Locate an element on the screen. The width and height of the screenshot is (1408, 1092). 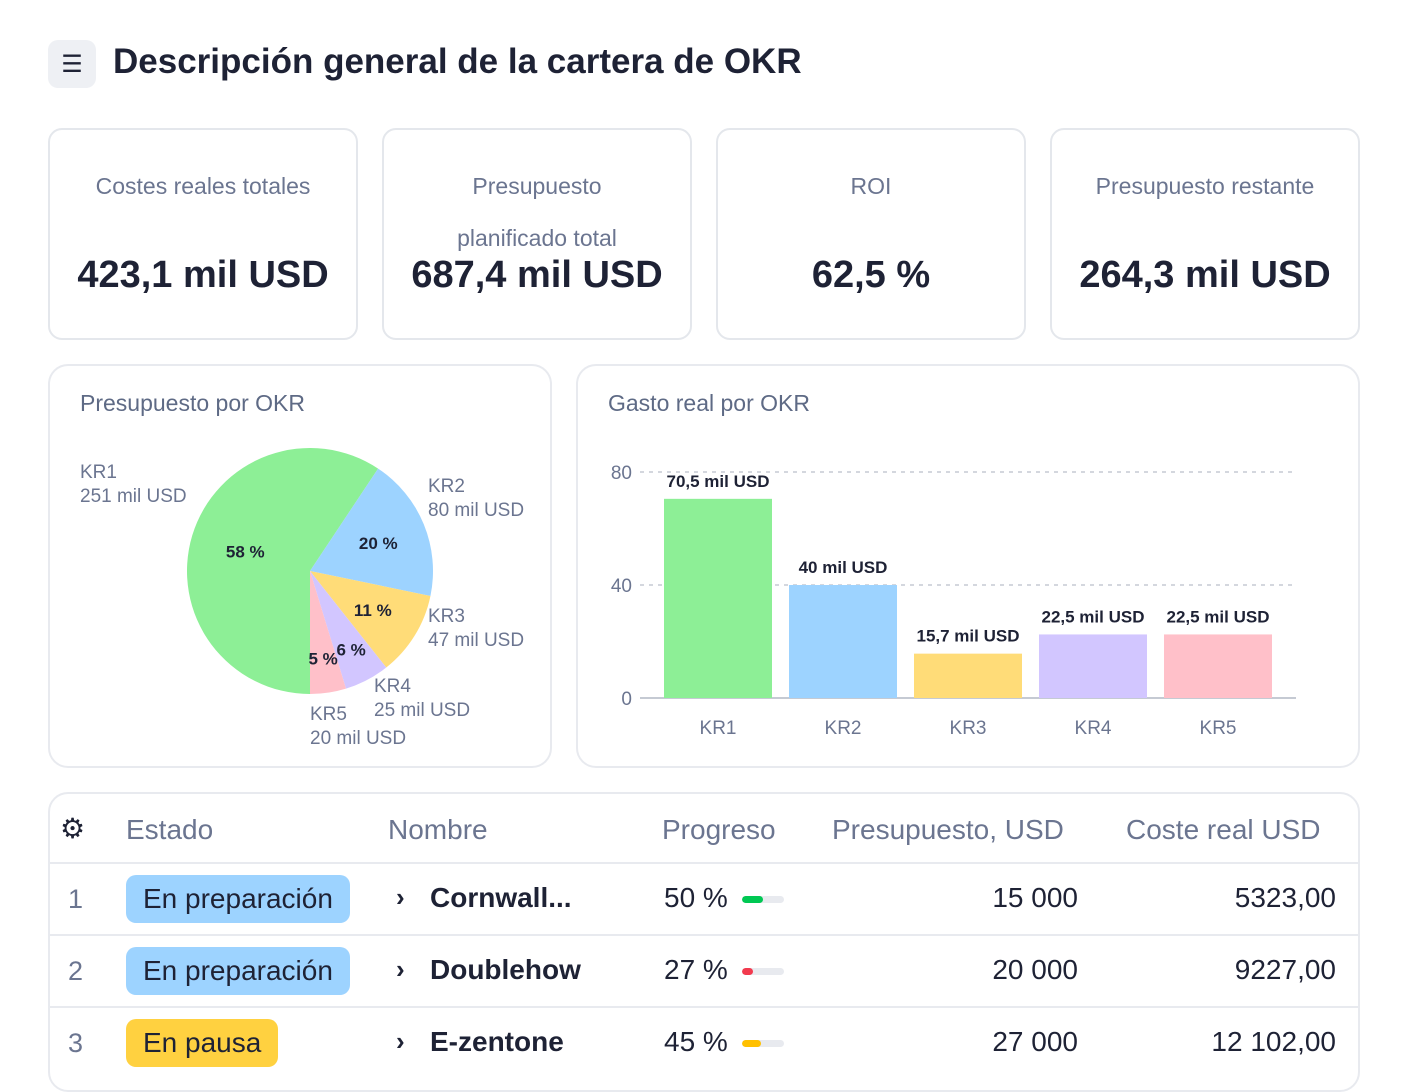
status-badge: En pausa is located at coordinates (202, 1043).